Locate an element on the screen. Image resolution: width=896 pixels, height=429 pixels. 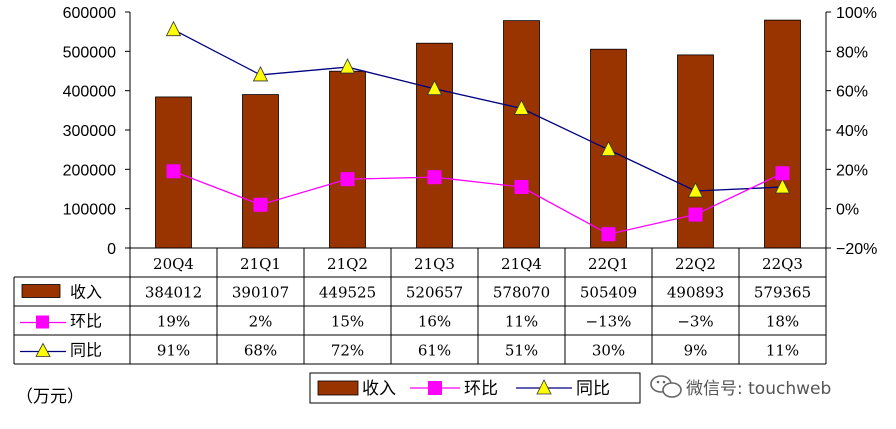
left-tick-label: 0 is located at coordinates (111, 249).